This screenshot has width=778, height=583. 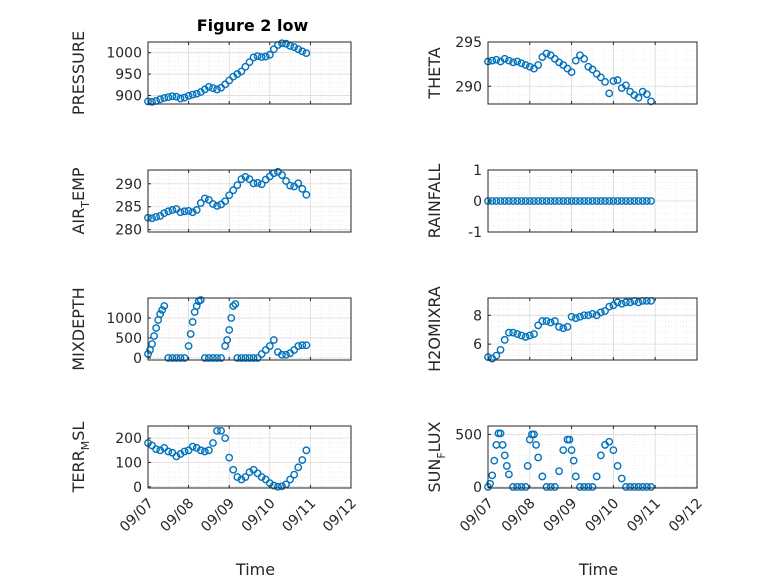 I want to click on sun_flux-xtick-label: 09/07, so click(x=477, y=516).